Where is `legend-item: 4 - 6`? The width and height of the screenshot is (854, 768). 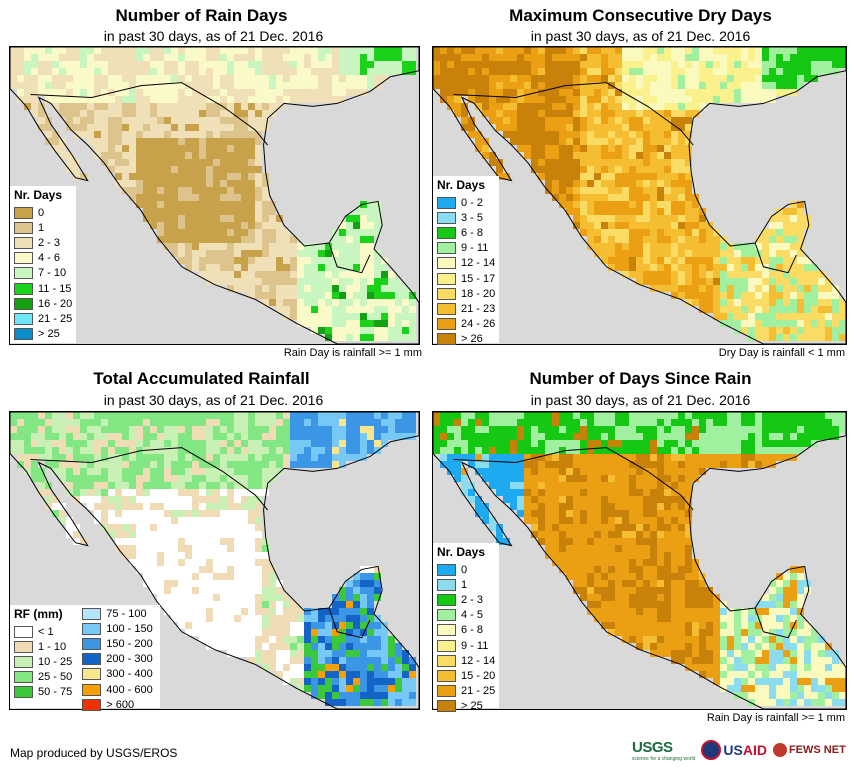 legend-item: 4 - 6 is located at coordinates (43, 258).